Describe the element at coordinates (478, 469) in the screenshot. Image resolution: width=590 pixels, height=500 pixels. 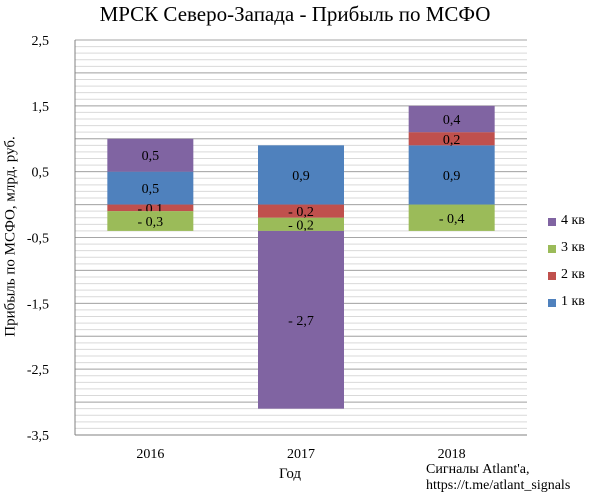
I see `credit-line-1: Сигналы Atlant'a,` at that location.